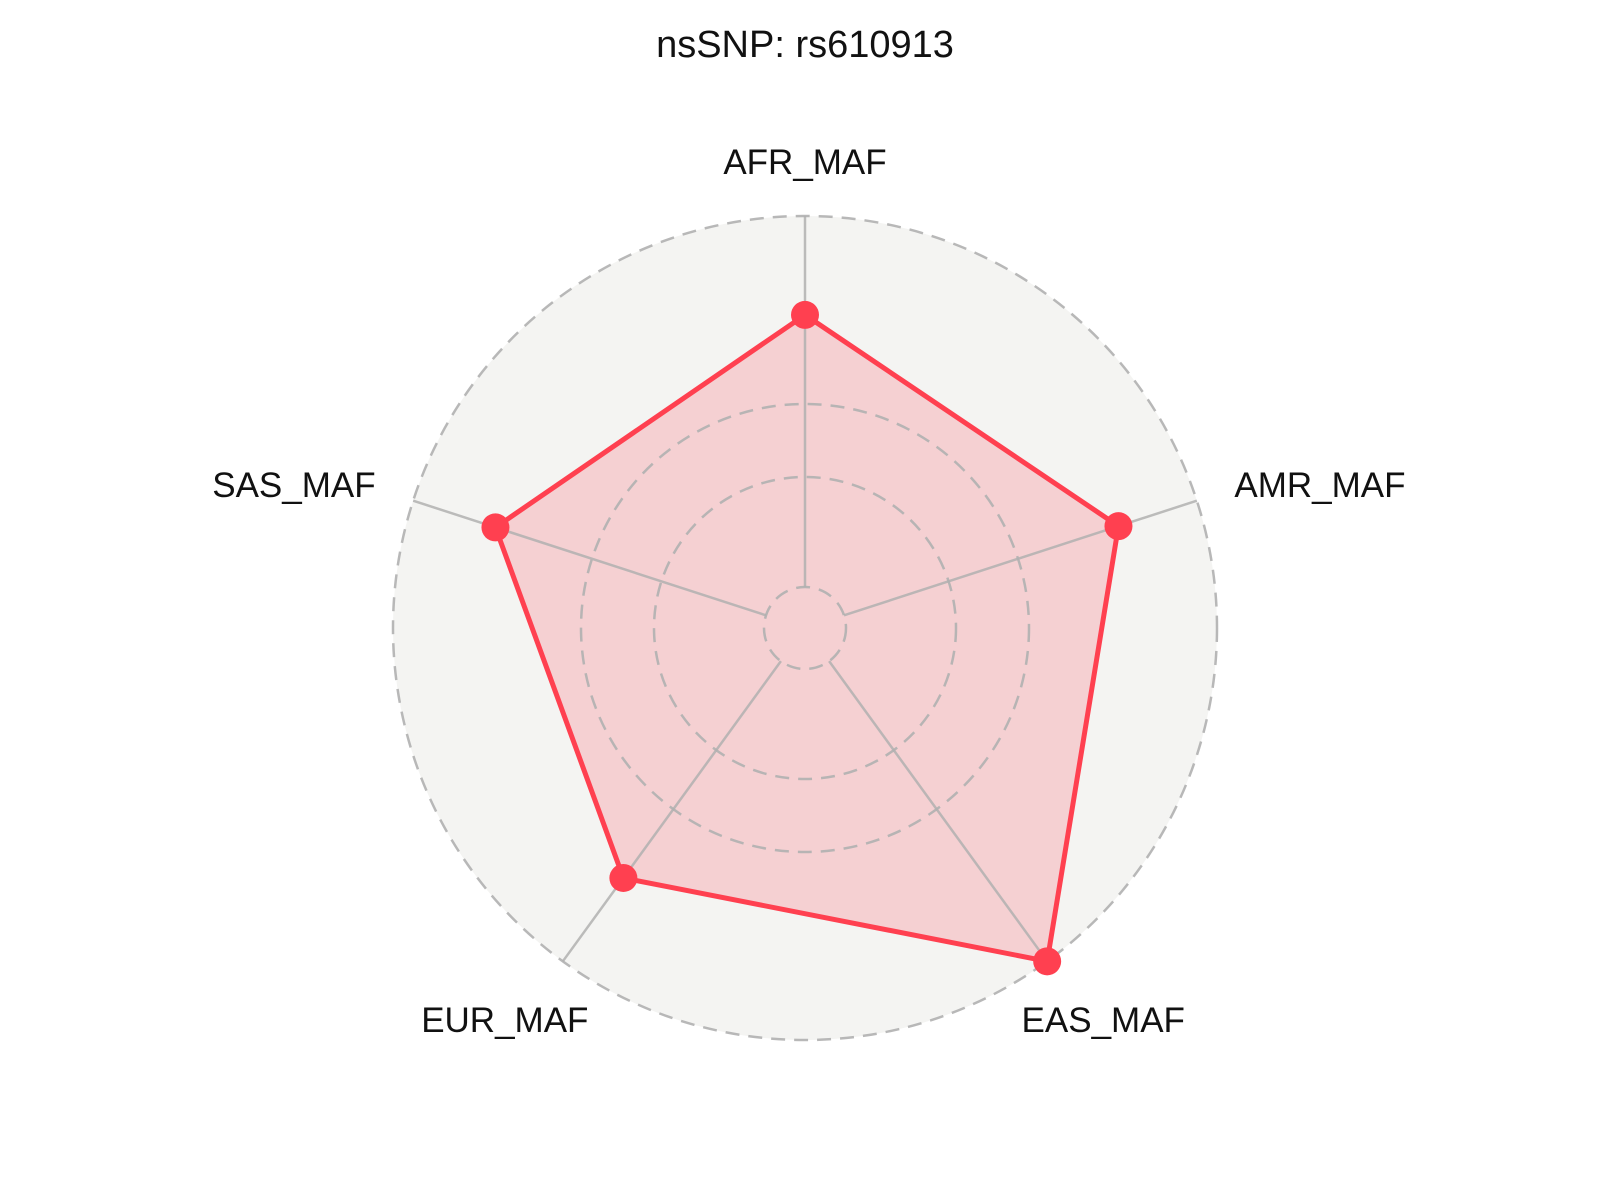 Image resolution: width=1600 pixels, height=1200 pixels. I want to click on spoke-sas_maf, so click(589, 558).